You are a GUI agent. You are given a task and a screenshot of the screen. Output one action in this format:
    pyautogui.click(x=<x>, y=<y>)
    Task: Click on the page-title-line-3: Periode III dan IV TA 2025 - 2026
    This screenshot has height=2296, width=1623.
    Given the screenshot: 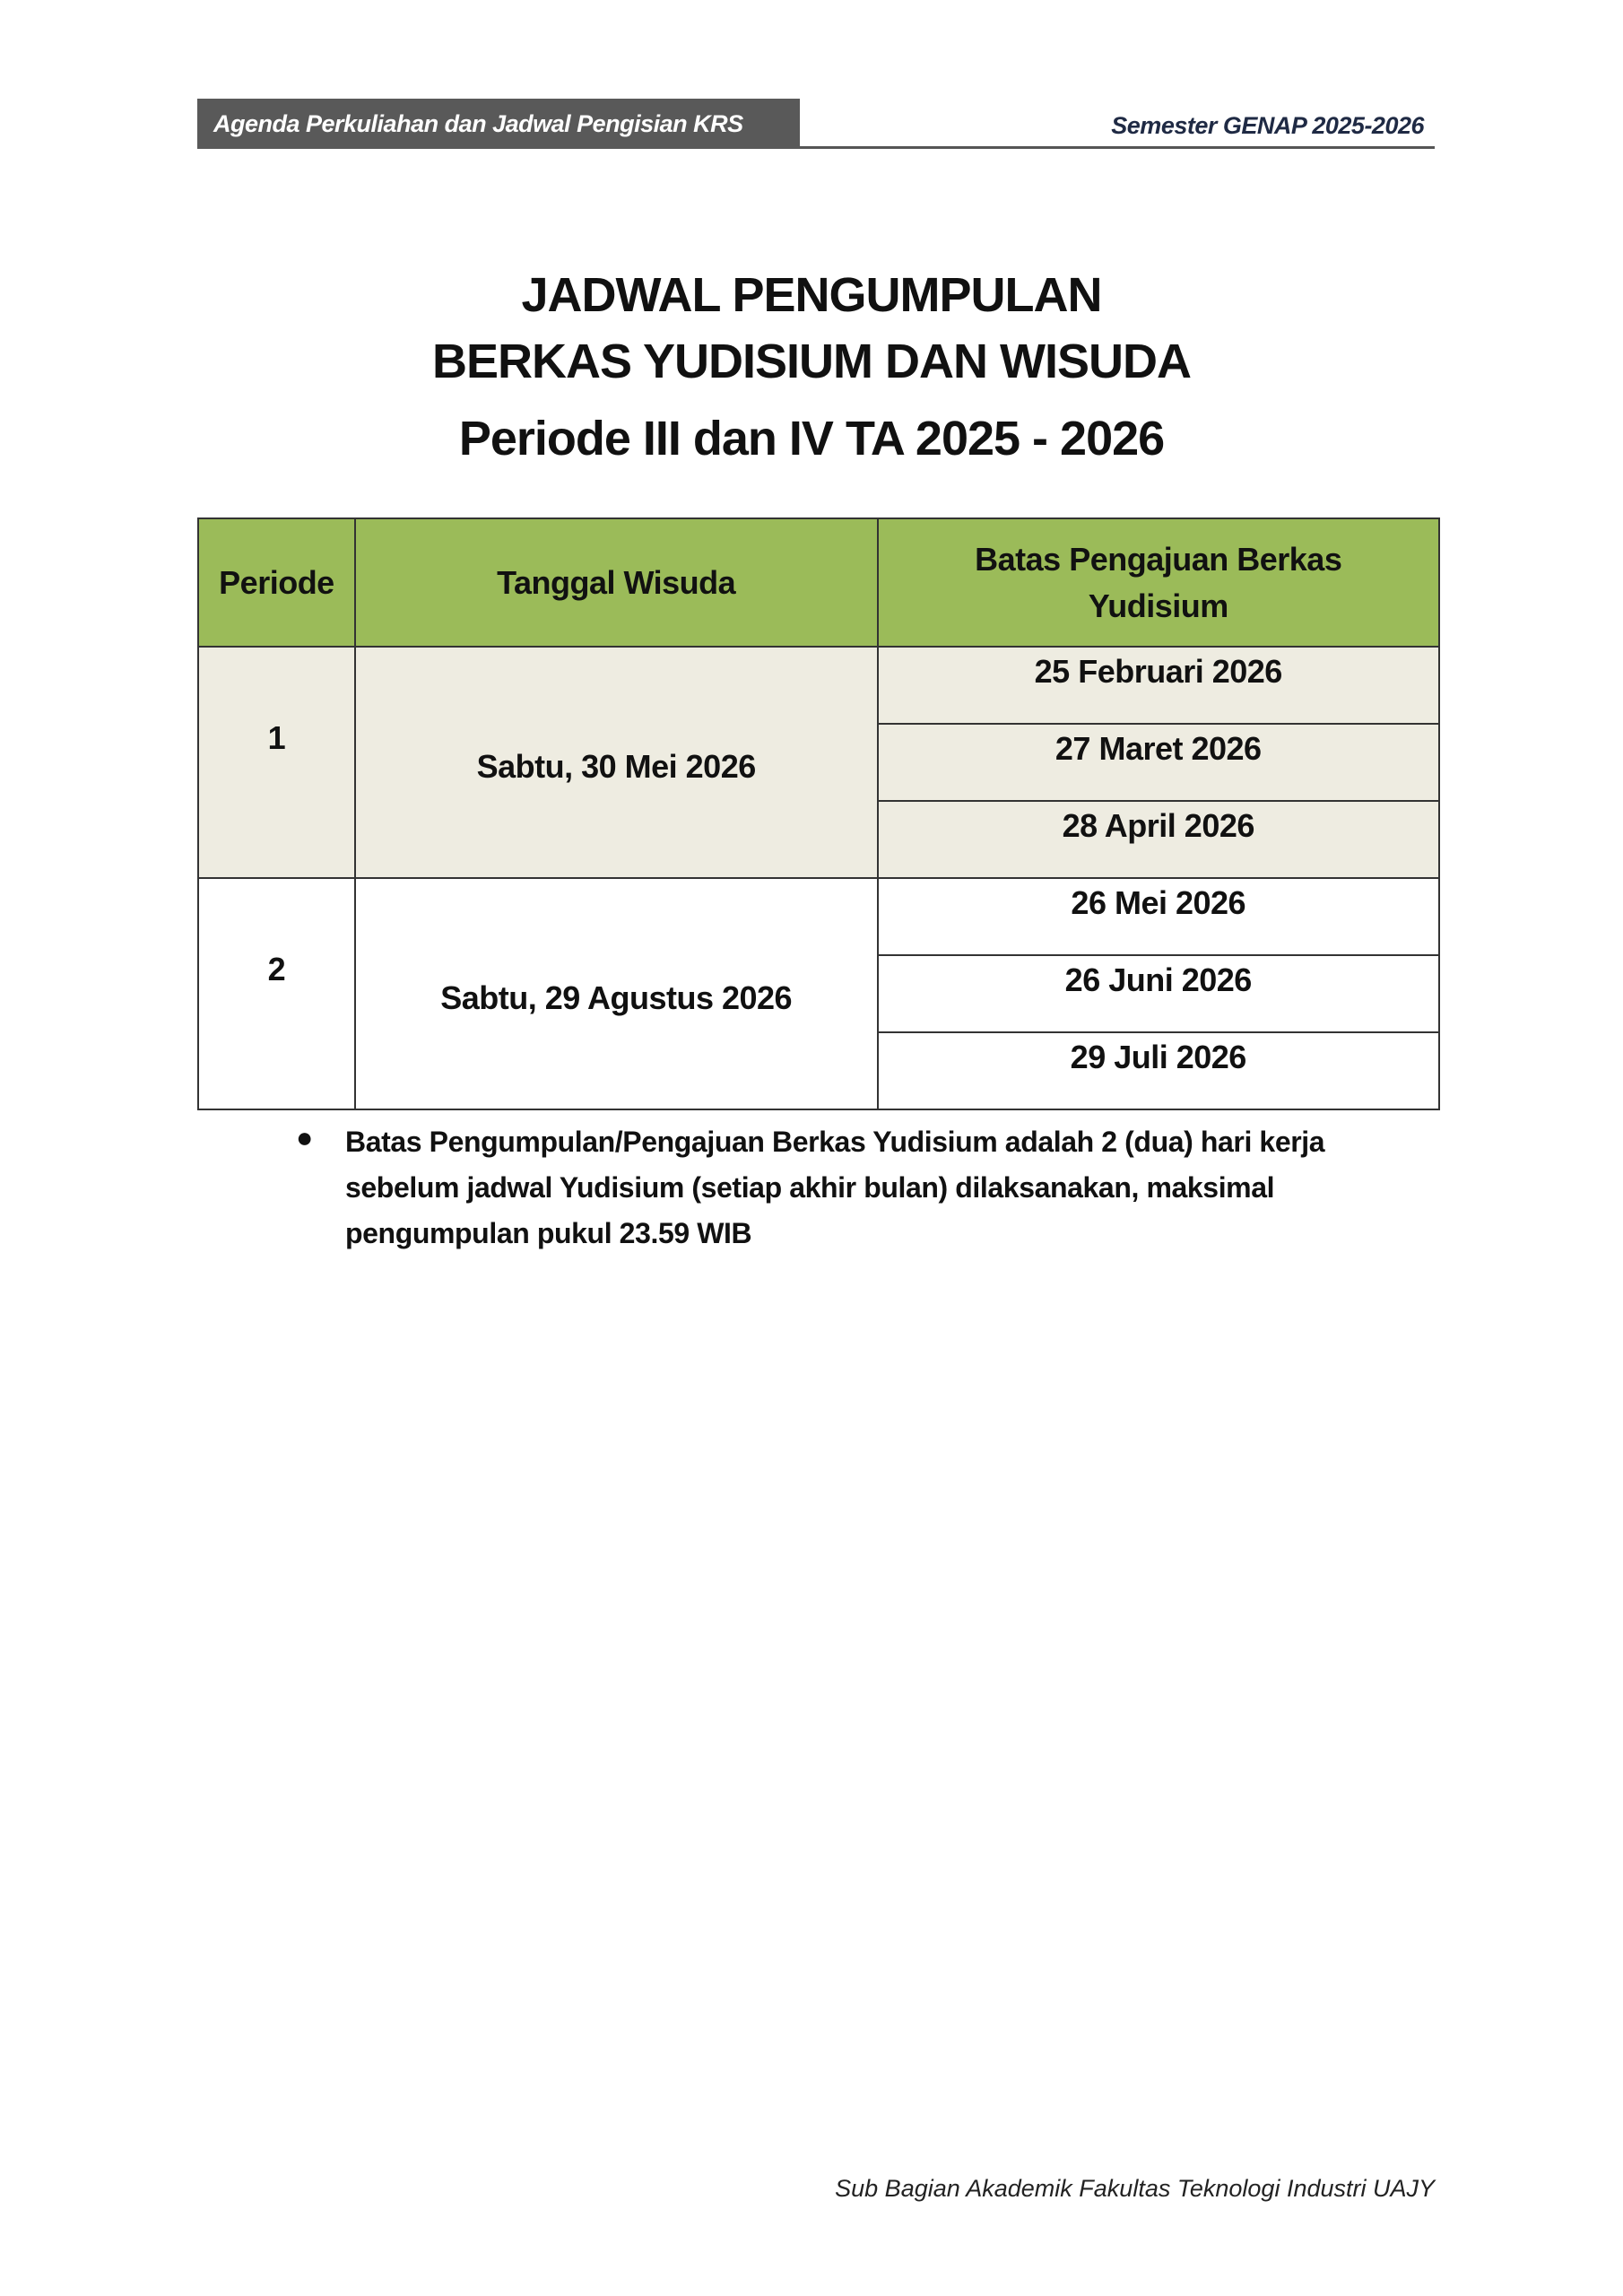 What is the action you would take?
    pyautogui.click(x=811, y=438)
    